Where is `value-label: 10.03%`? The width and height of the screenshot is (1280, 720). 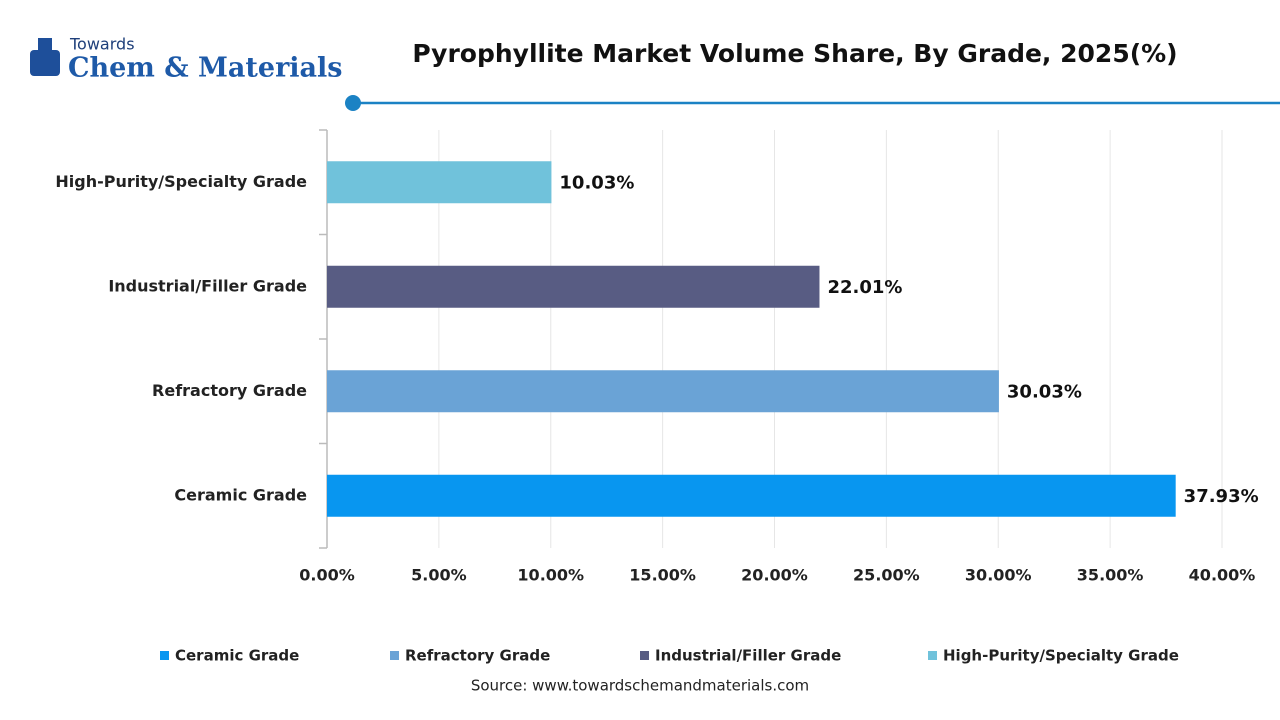
value-label: 10.03% is located at coordinates (596, 182).